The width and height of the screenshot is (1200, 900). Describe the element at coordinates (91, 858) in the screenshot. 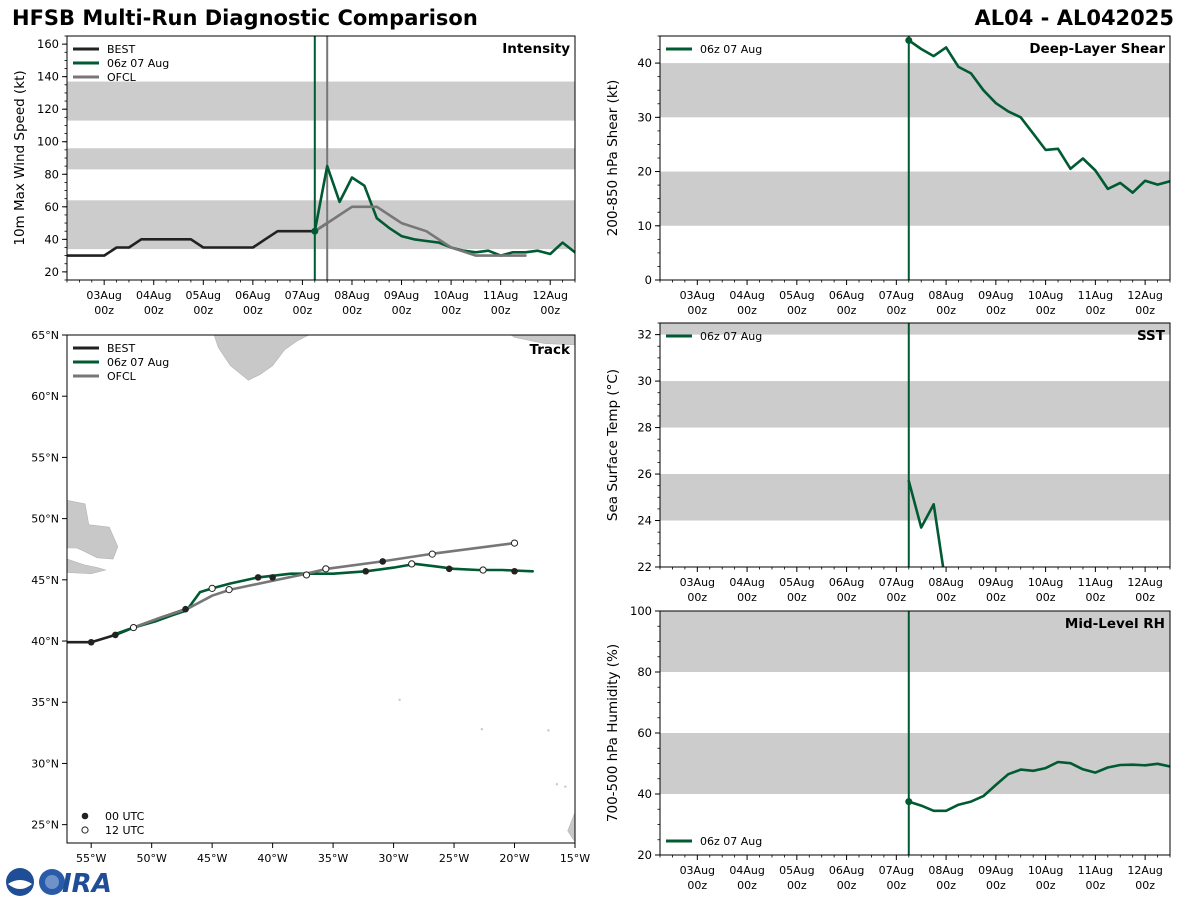

I see `x-tick-label: 55°W` at that location.